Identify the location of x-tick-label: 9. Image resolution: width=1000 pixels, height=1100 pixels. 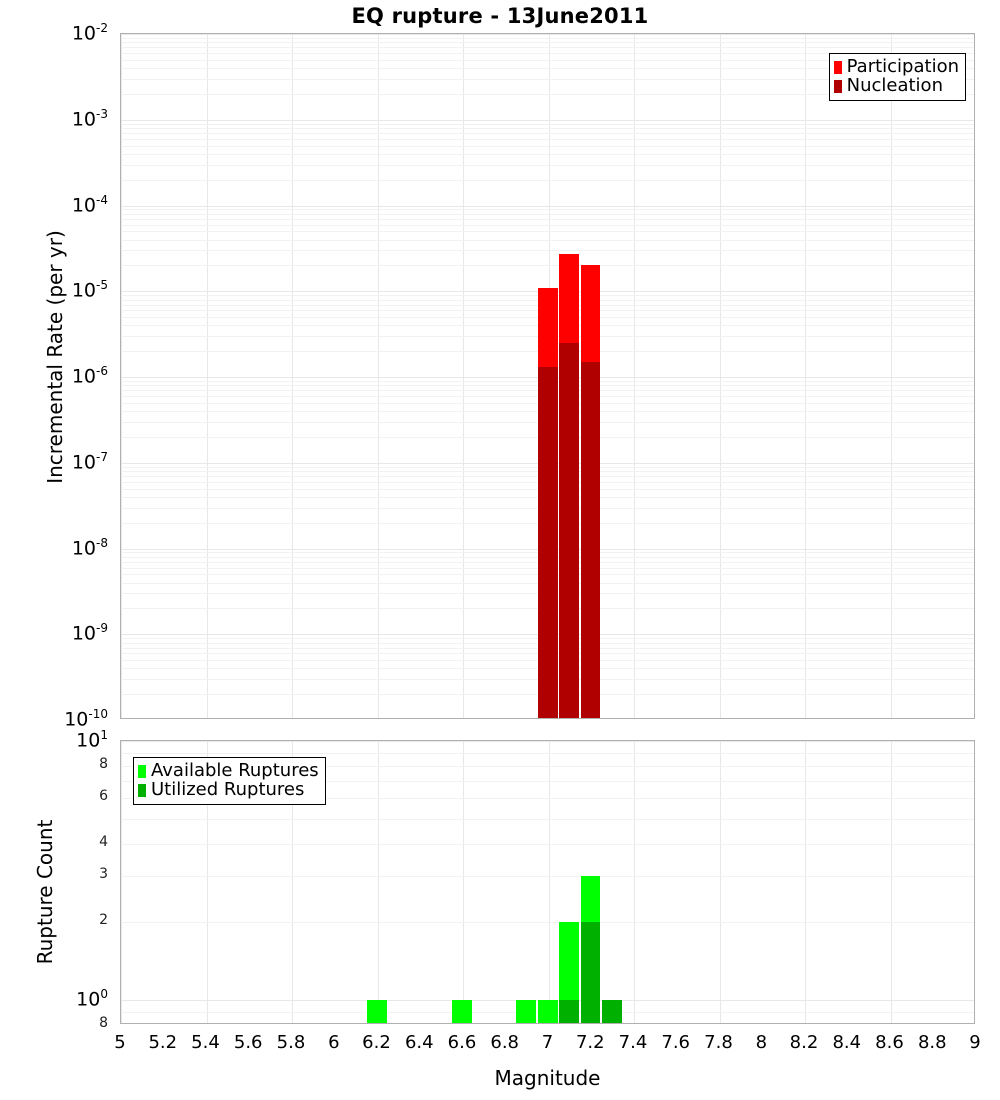
(975, 1042).